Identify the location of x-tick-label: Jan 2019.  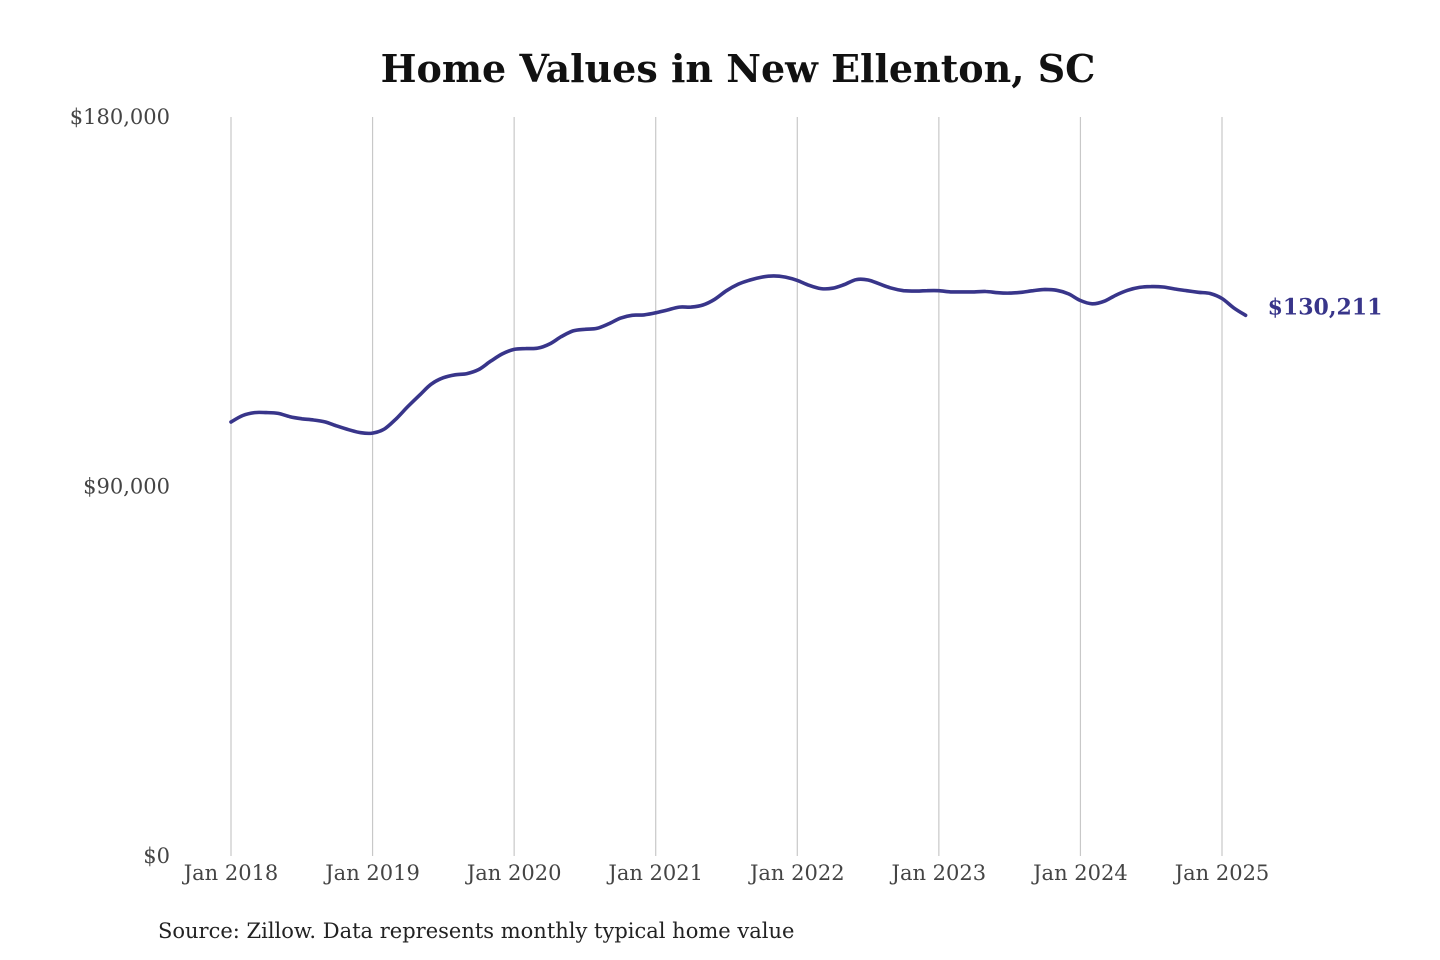
(371, 873).